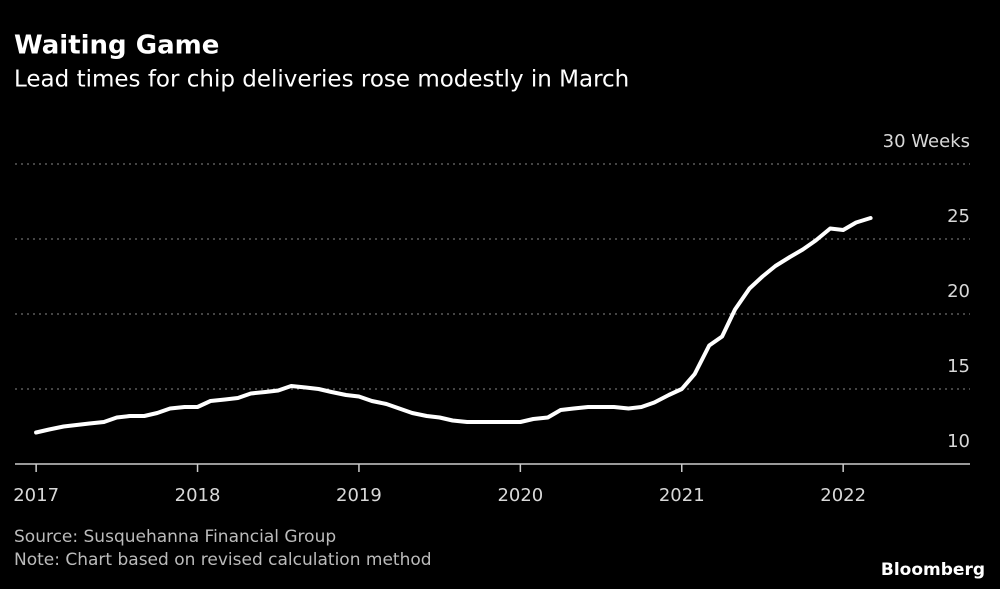  I want to click on x-tick-label: 2020, so click(520, 495).